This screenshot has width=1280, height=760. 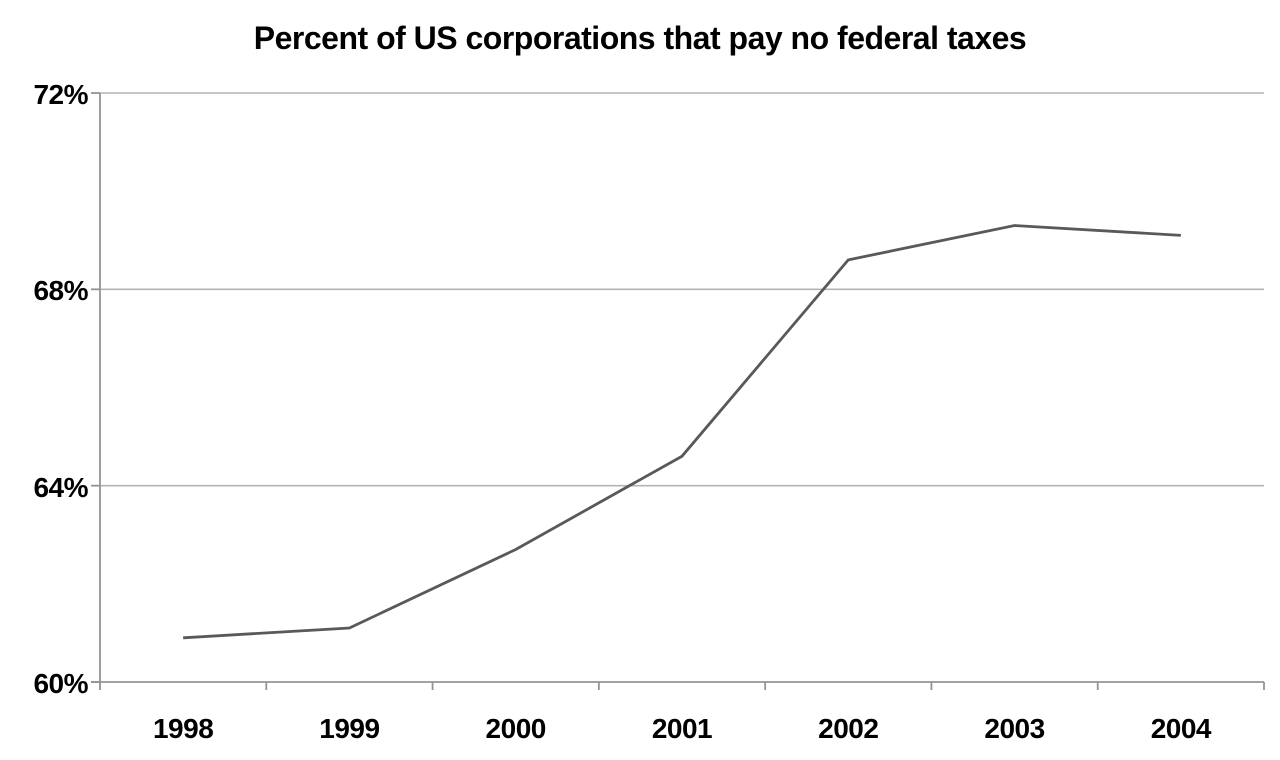 I want to click on x-axis-tick-label: 2001, so click(x=682, y=728).